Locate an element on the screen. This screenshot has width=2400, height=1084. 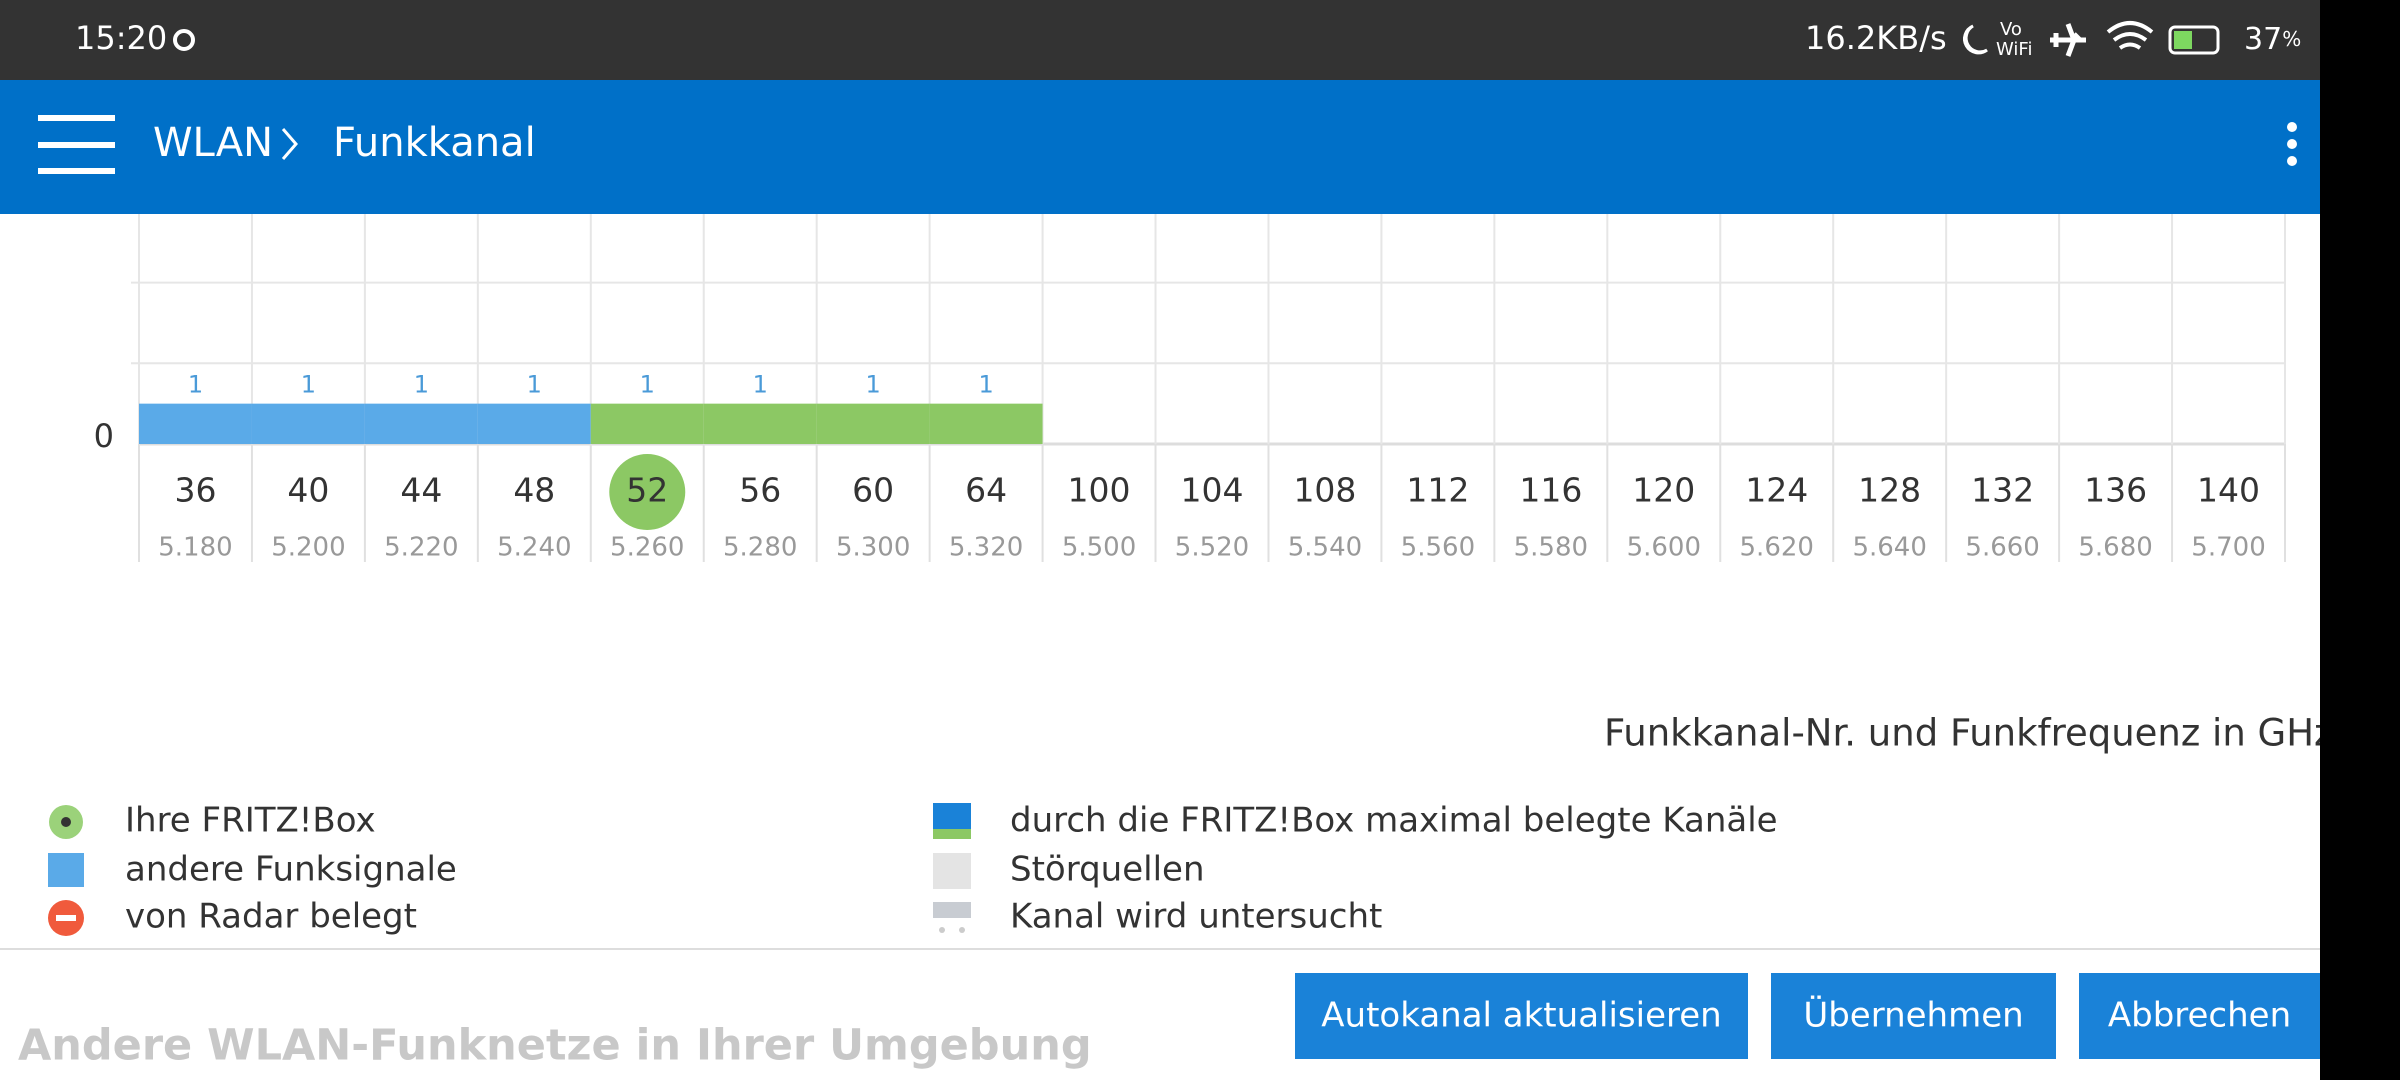
battery-level is located at coordinates (2183, 40).